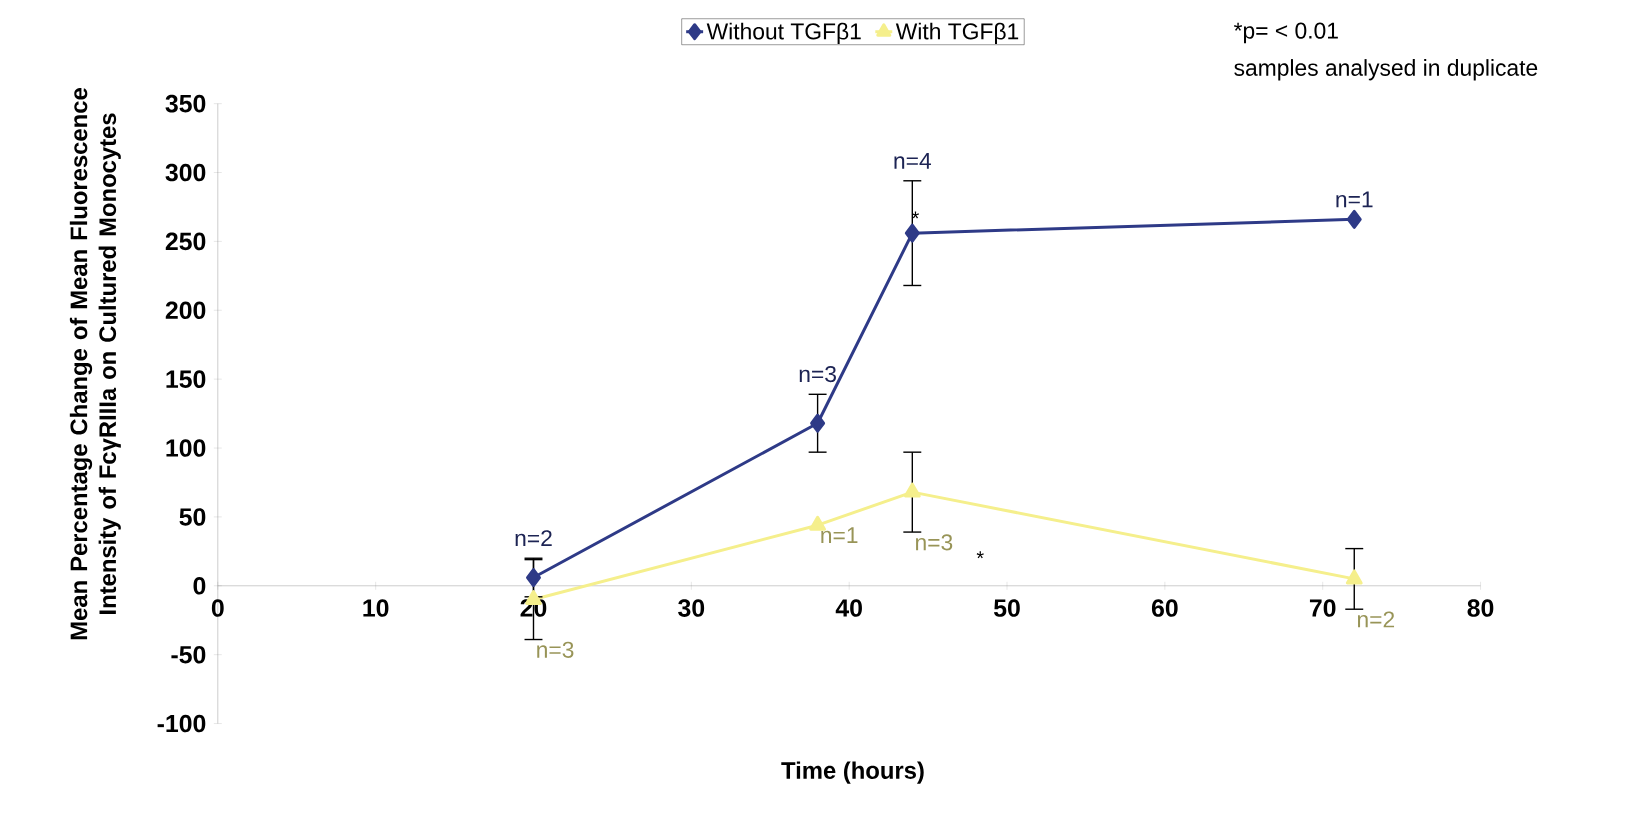 The height and width of the screenshot is (827, 1644). I want to click on y-tick-label: -100, so click(181, 723).